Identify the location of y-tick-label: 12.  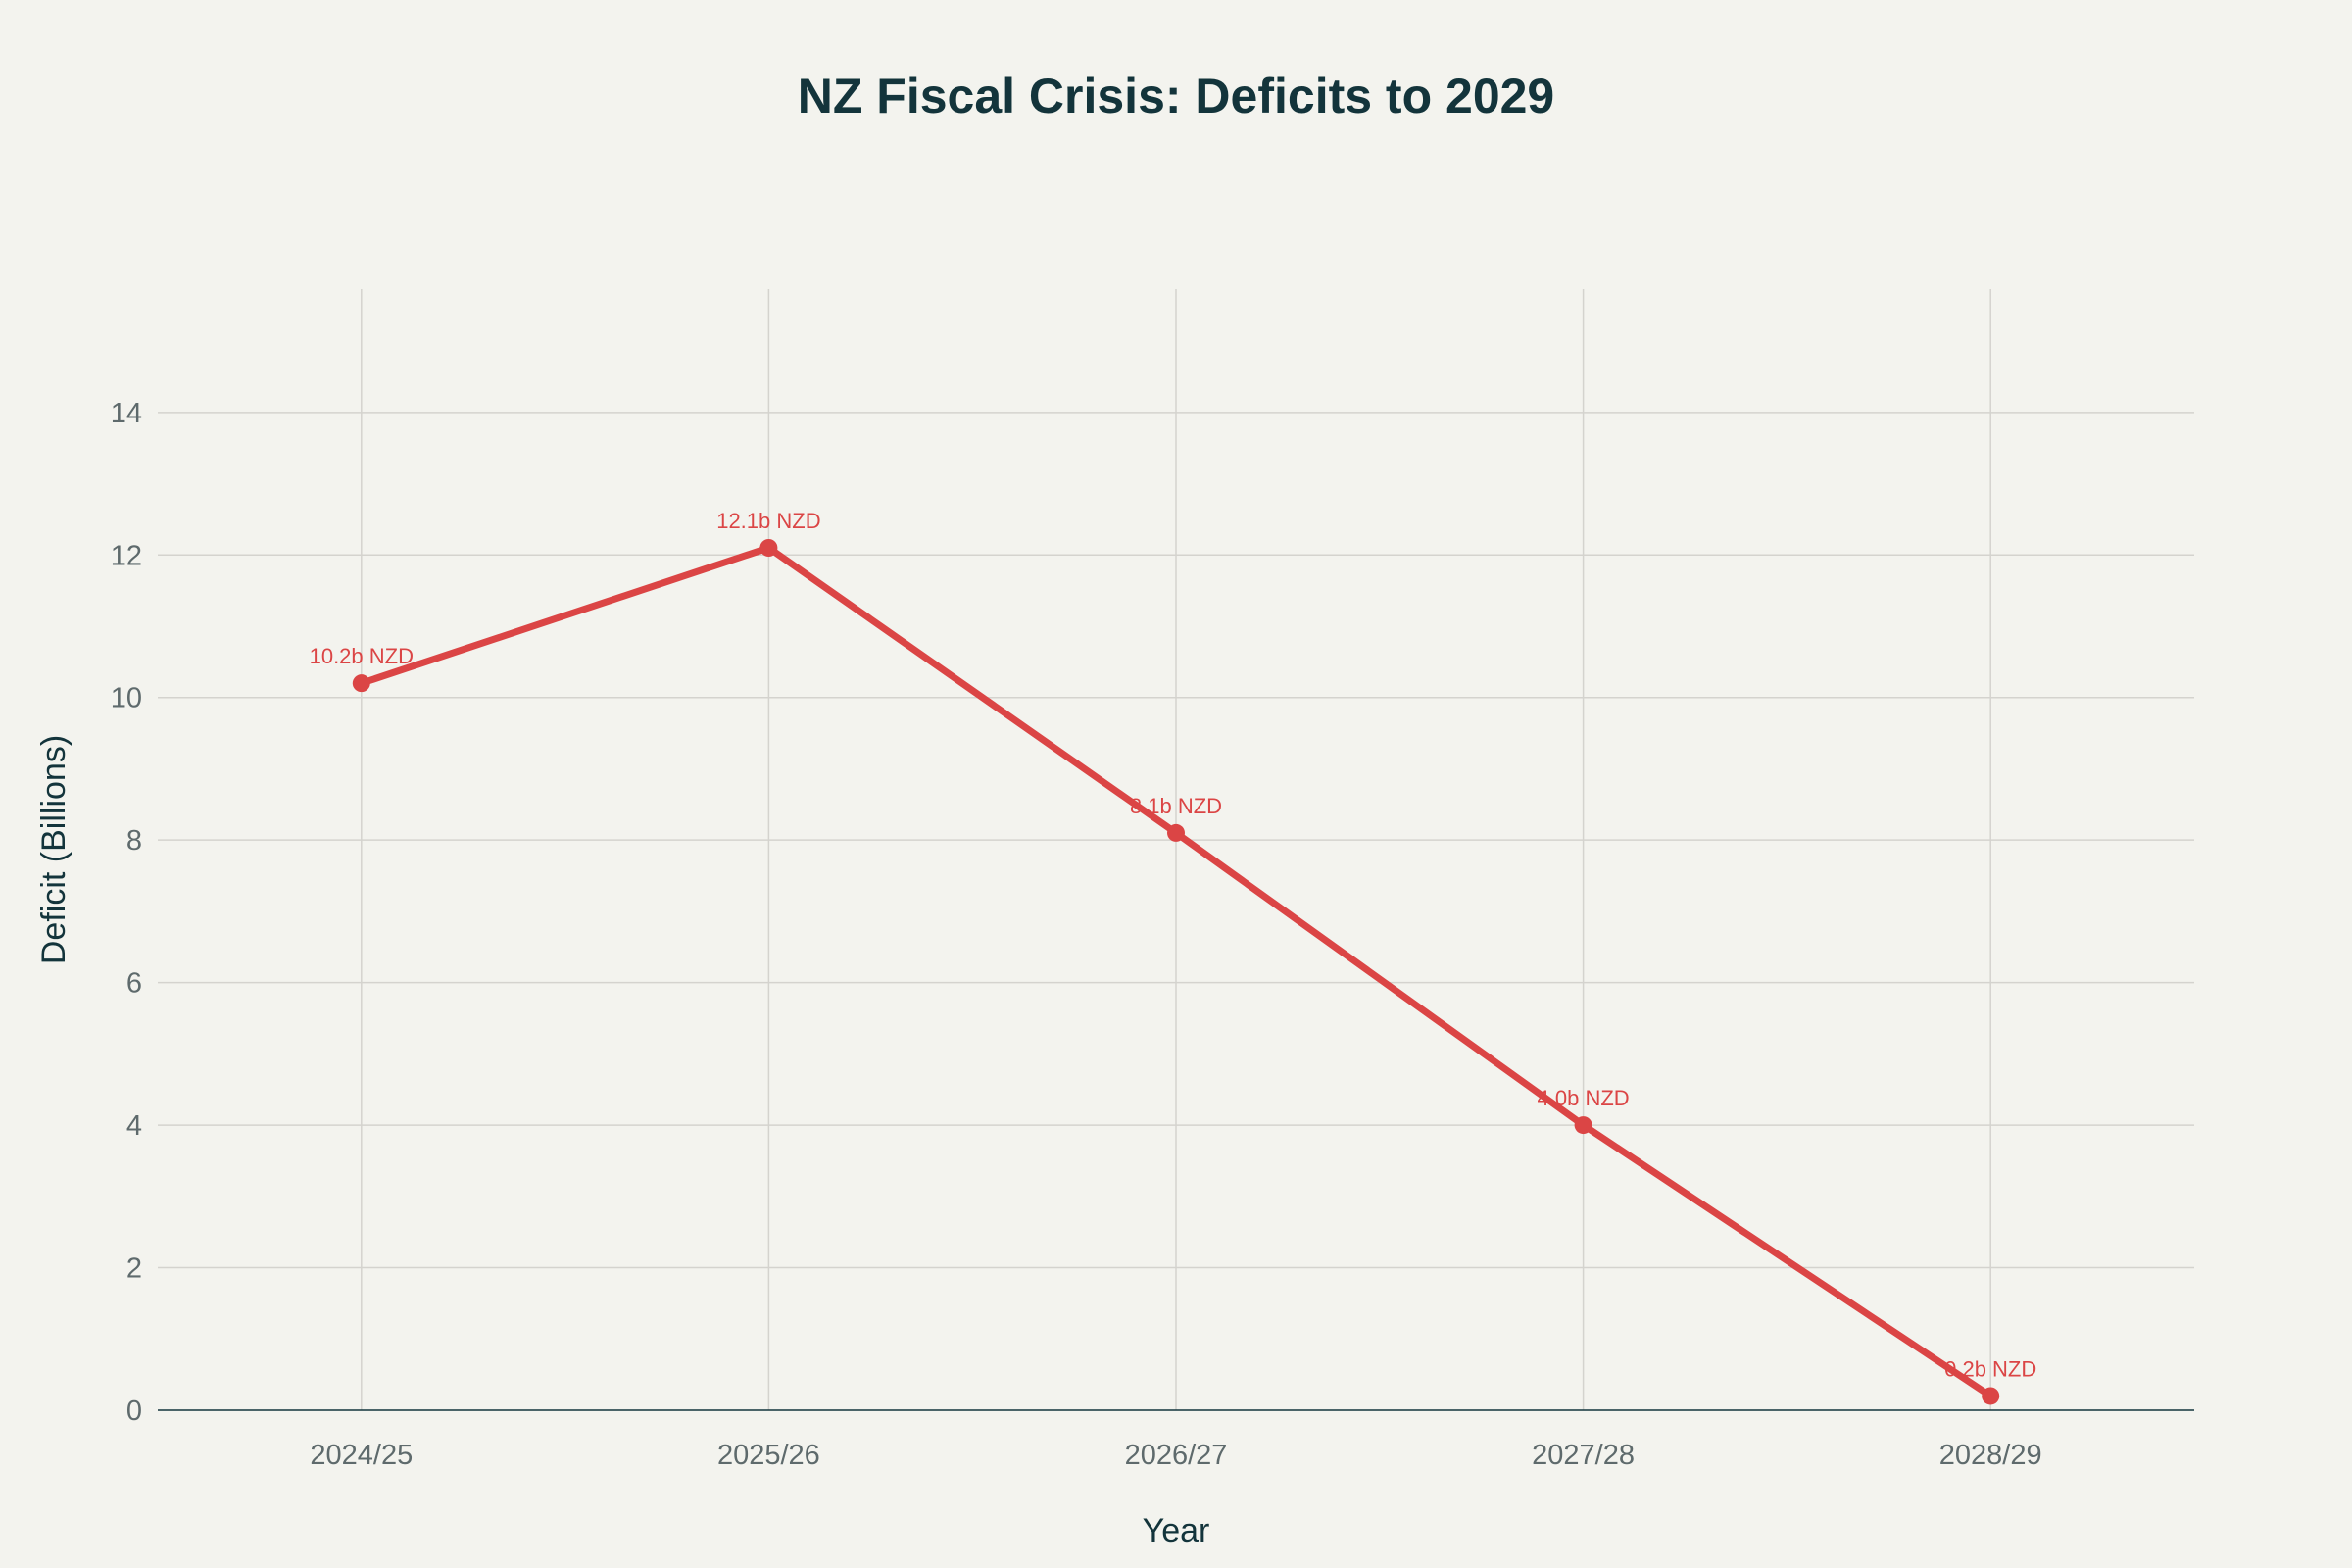
(127, 555).